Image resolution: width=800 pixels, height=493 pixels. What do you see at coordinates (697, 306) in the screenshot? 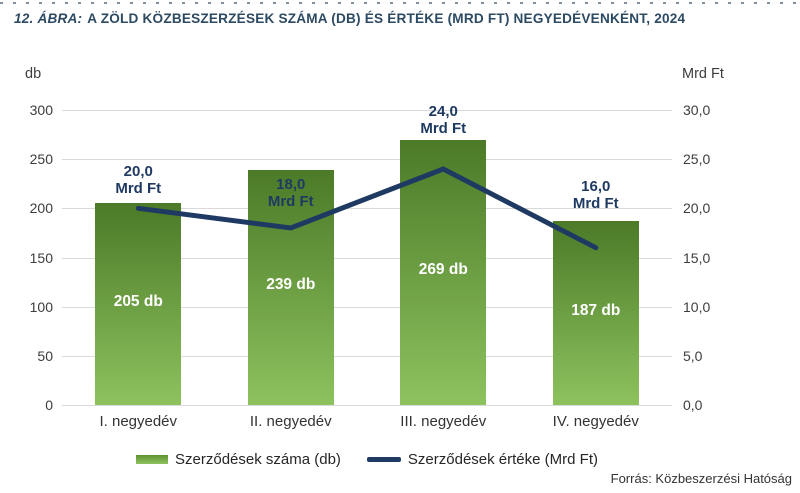
I see `right-axis-tick: 10,0` at bounding box center [697, 306].